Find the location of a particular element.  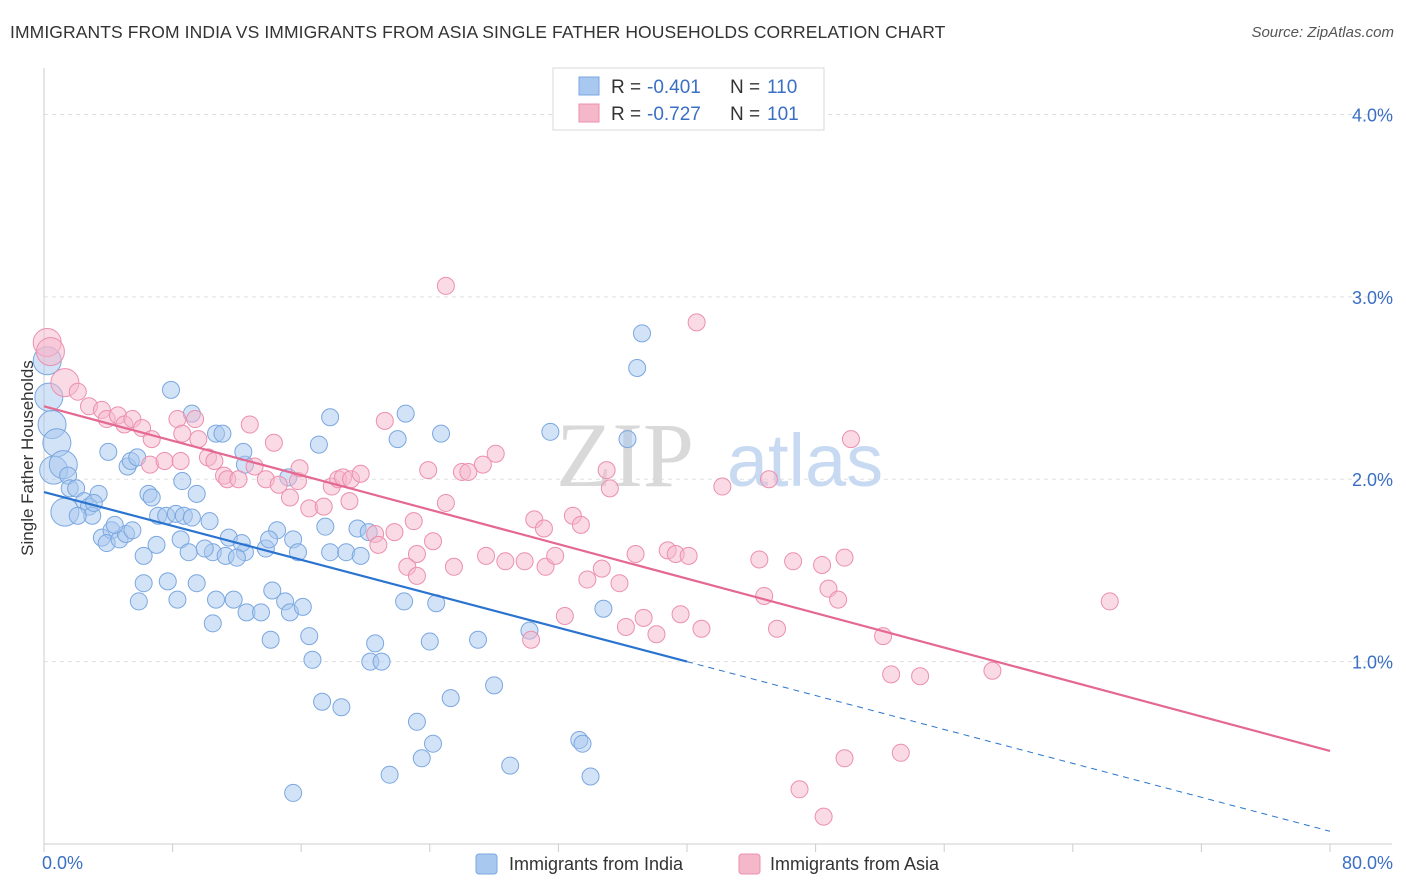

india-swatch is located at coordinates (589, 86).